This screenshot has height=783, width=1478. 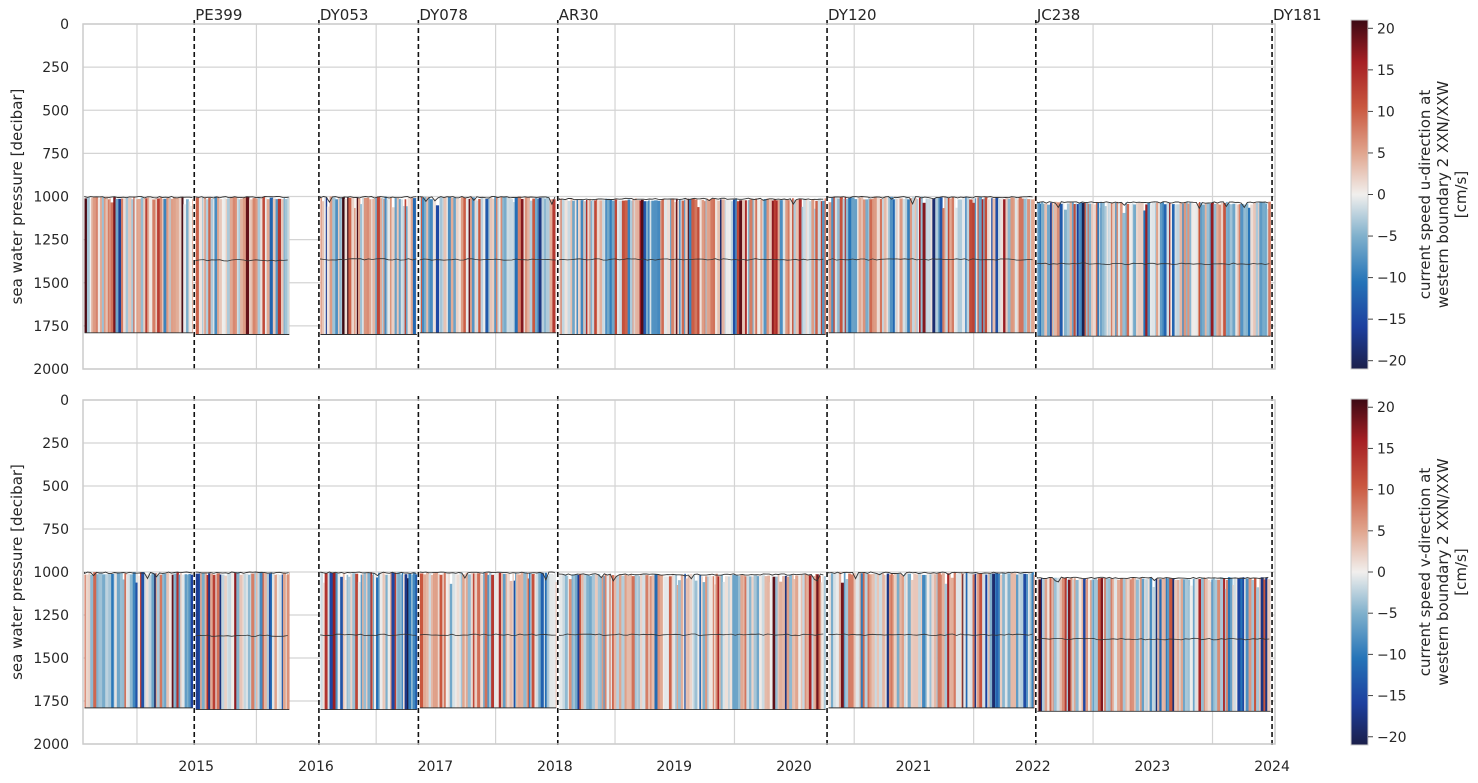 What do you see at coordinates (555, 767) in the screenshot?
I see `x-tick-label: 2018` at bounding box center [555, 767].